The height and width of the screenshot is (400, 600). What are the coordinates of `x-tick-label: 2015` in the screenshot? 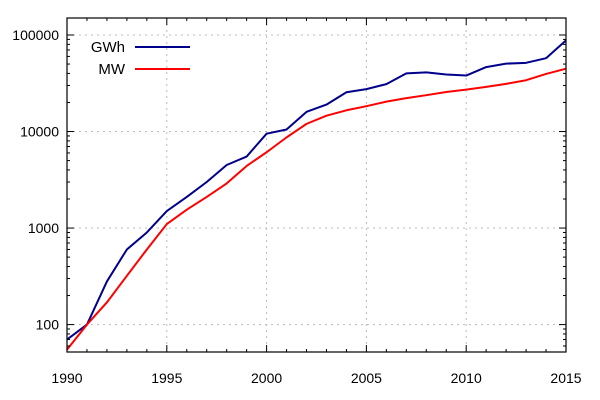 It's located at (565, 378).